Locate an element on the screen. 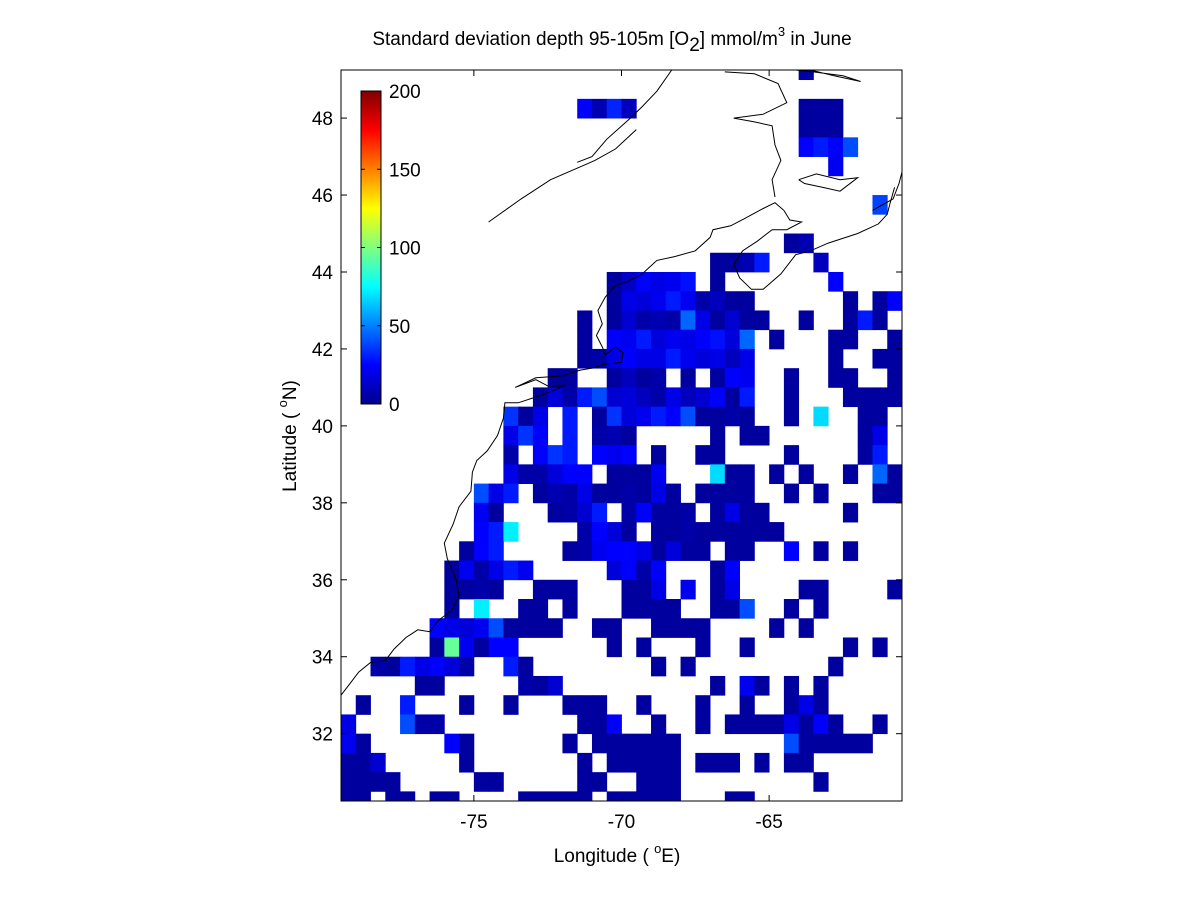  x-tick-label: -65 is located at coordinates (768, 822).